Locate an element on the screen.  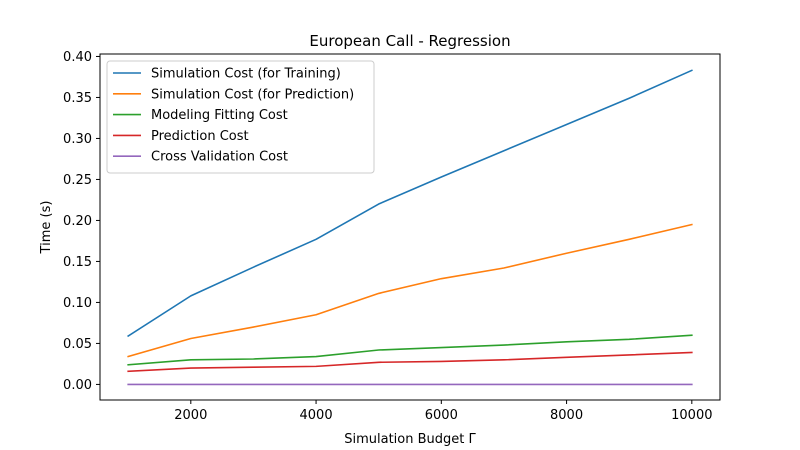
y-tick-label: 0.20 is located at coordinates (77, 221).